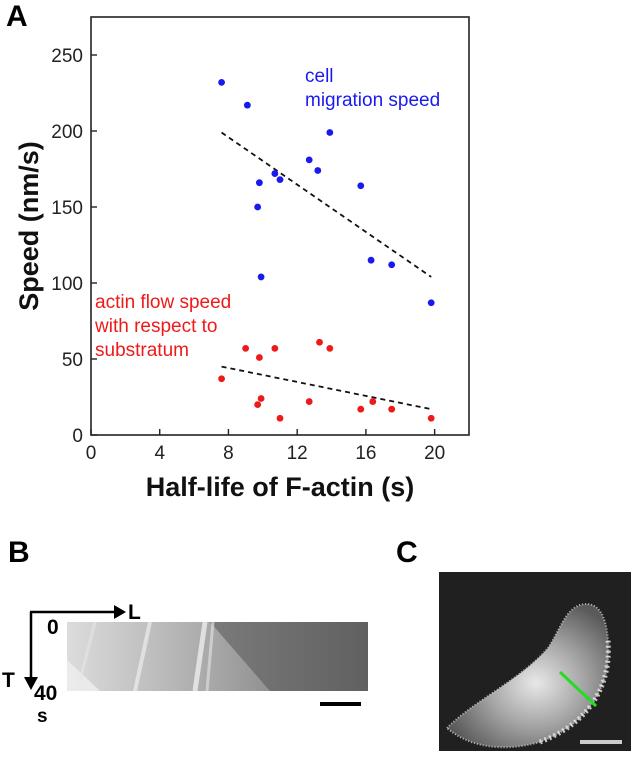  I want to click on x-tick-label: 16, so click(365, 453).